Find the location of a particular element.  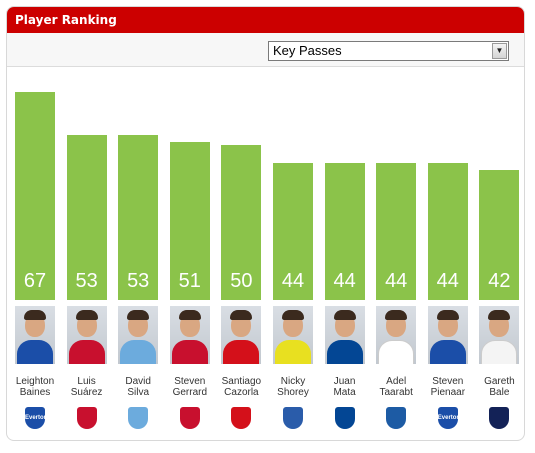

player-first-name: Gareth is located at coordinates (499, 381).